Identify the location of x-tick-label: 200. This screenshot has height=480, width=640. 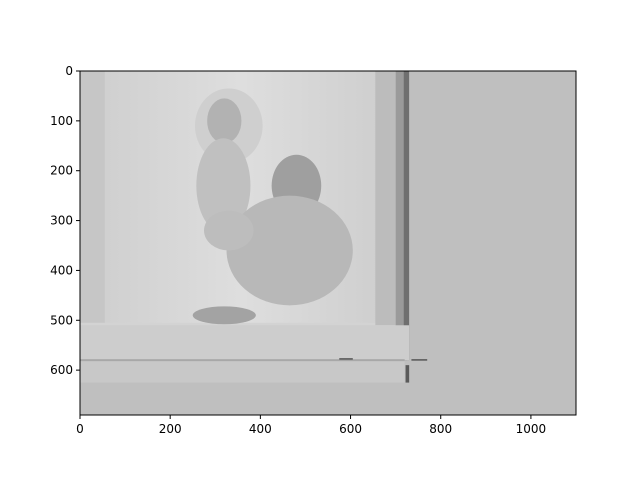
(170, 429).